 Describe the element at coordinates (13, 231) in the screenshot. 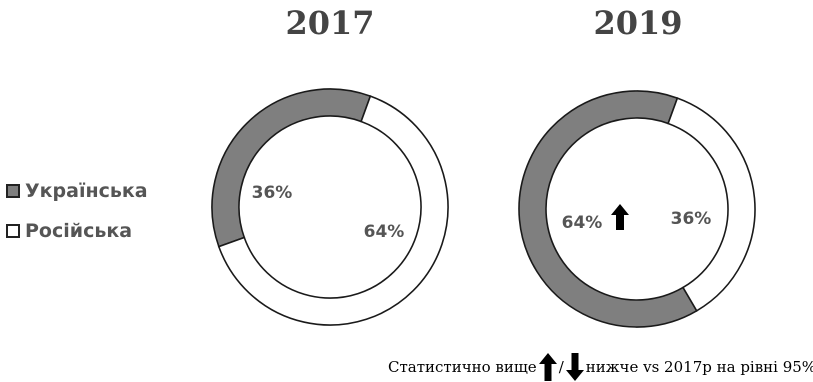

I see `legend-swatch-russian` at that location.